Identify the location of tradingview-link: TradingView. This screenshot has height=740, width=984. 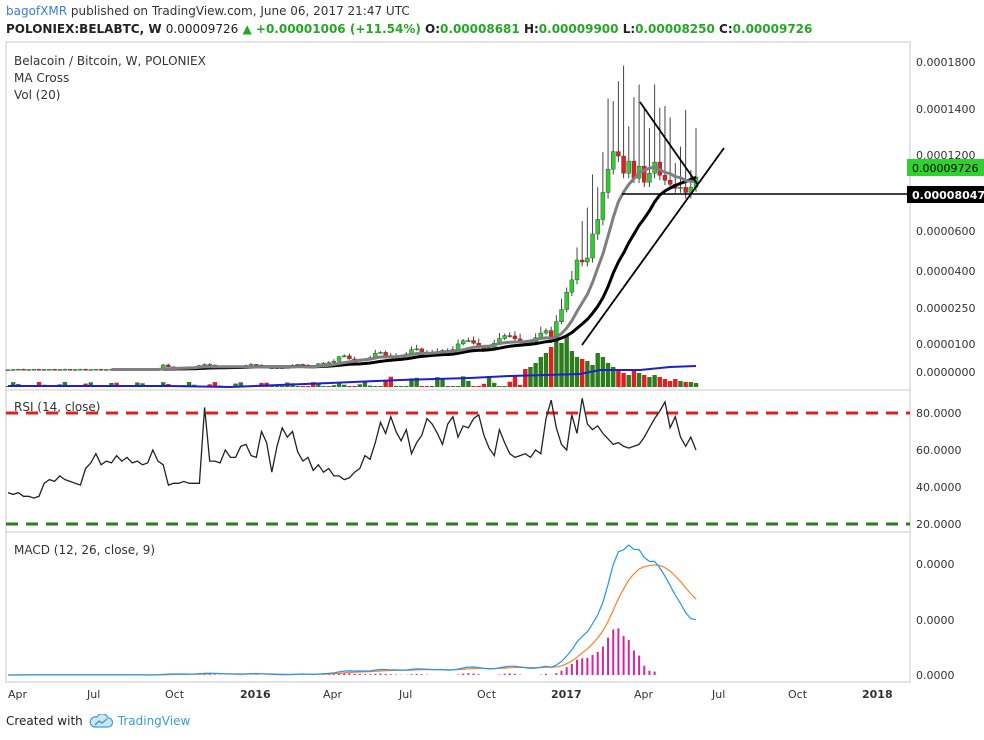
(139, 721).